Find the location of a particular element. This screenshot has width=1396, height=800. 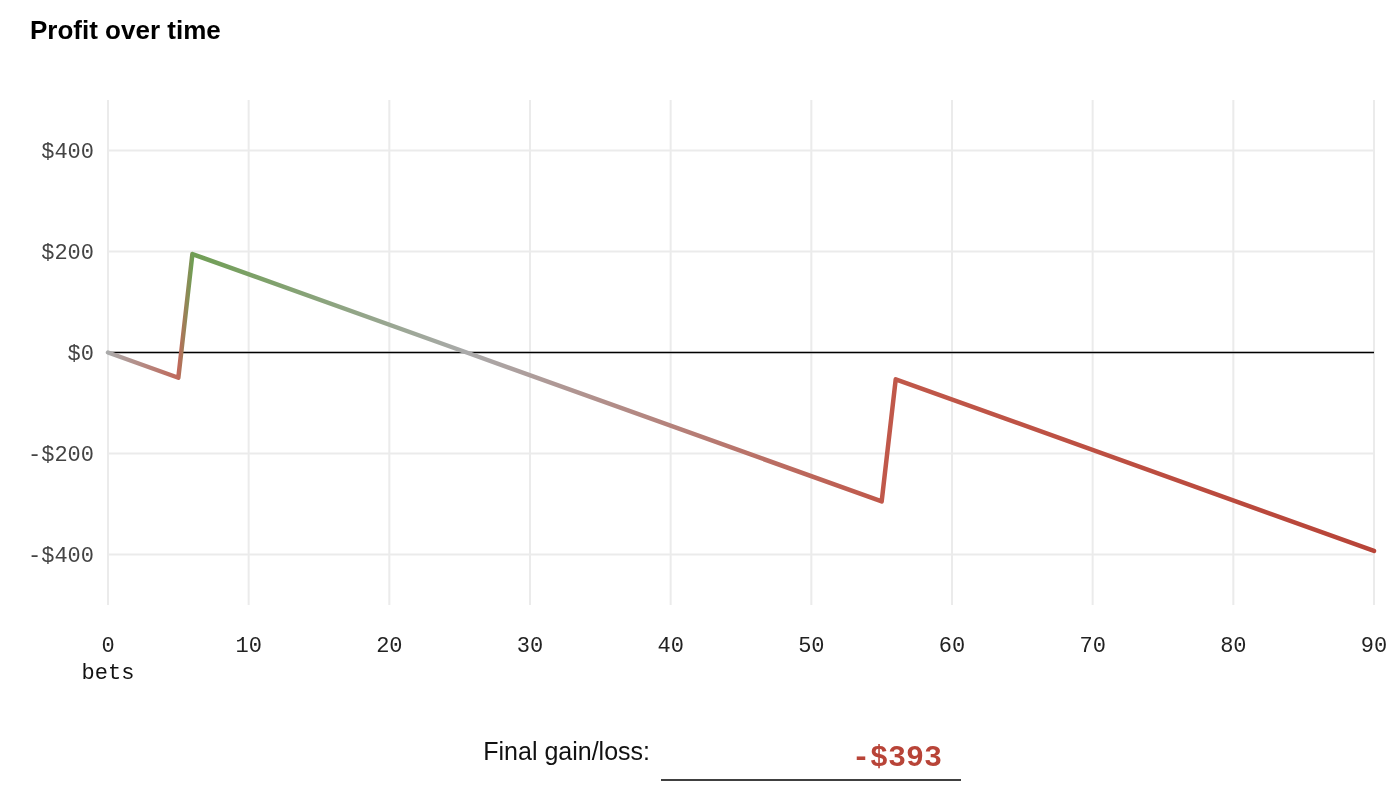

x-tick-label: 60 is located at coordinates (952, 646).